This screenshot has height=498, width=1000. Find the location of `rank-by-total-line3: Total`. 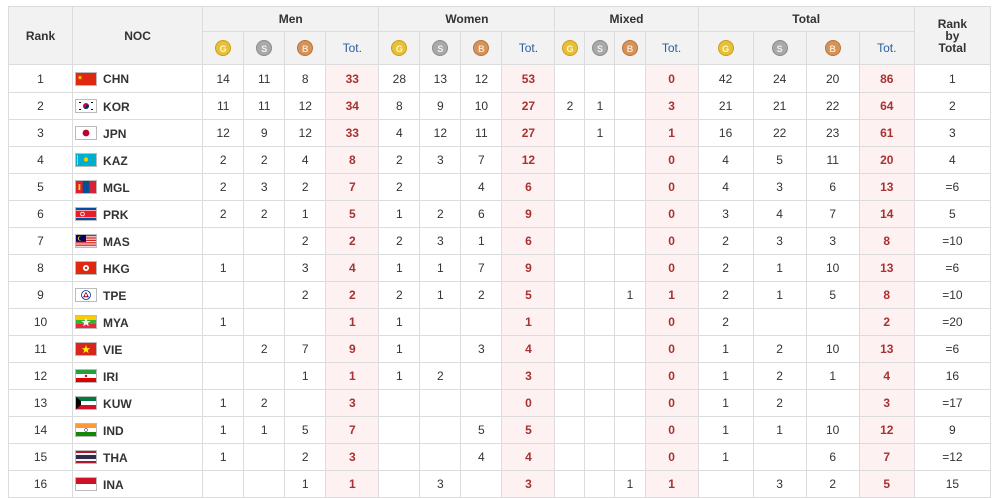

rank-by-total-line3: Total is located at coordinates (952, 47).